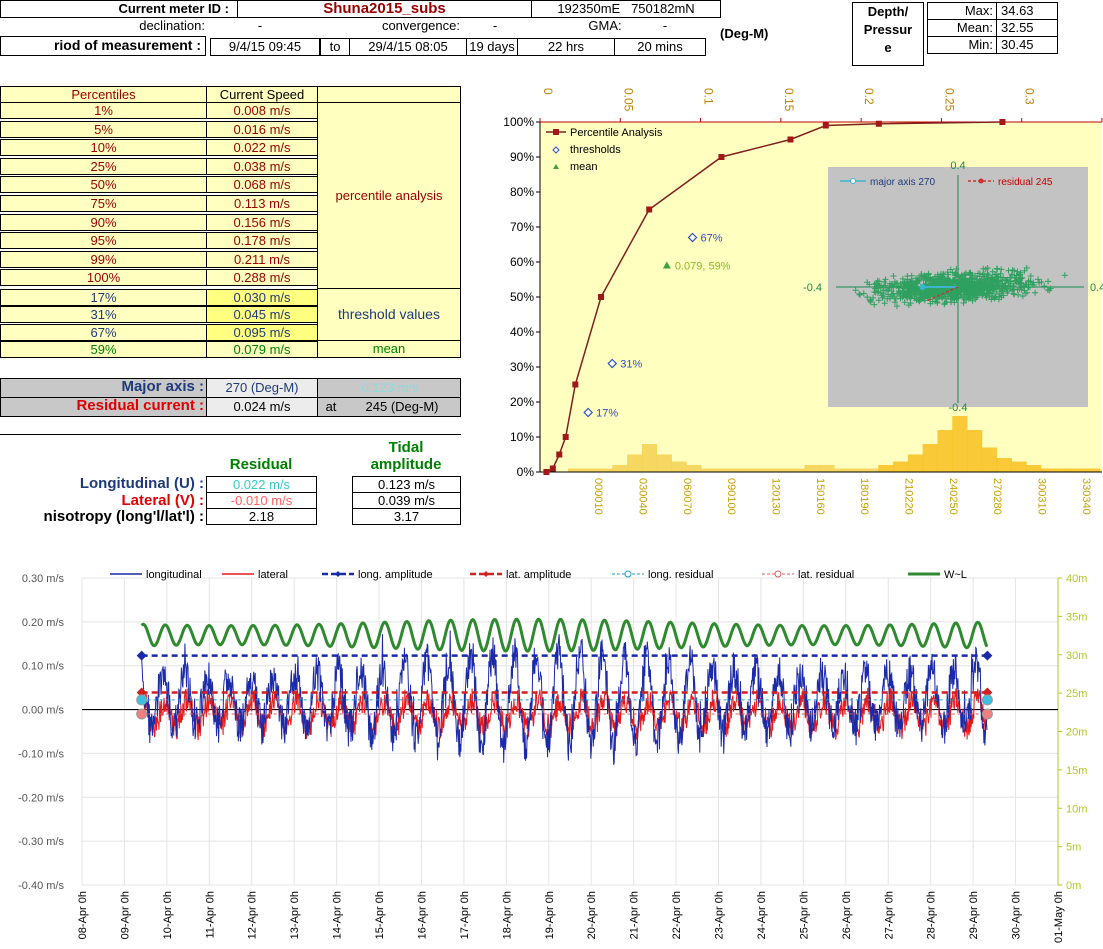 The image size is (1103, 949). What do you see at coordinates (631, 365) in the screenshot?
I see `annotation-label: 31%` at bounding box center [631, 365].